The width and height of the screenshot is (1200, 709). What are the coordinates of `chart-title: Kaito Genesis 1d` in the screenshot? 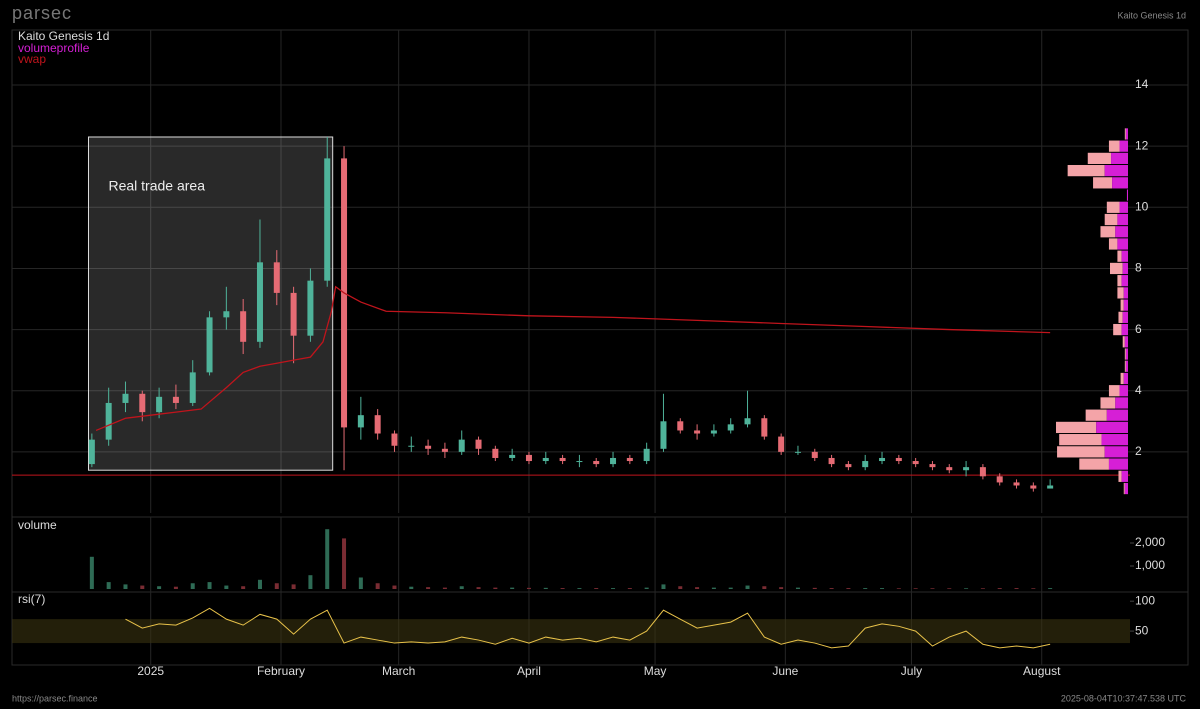 It's located at (63, 36).